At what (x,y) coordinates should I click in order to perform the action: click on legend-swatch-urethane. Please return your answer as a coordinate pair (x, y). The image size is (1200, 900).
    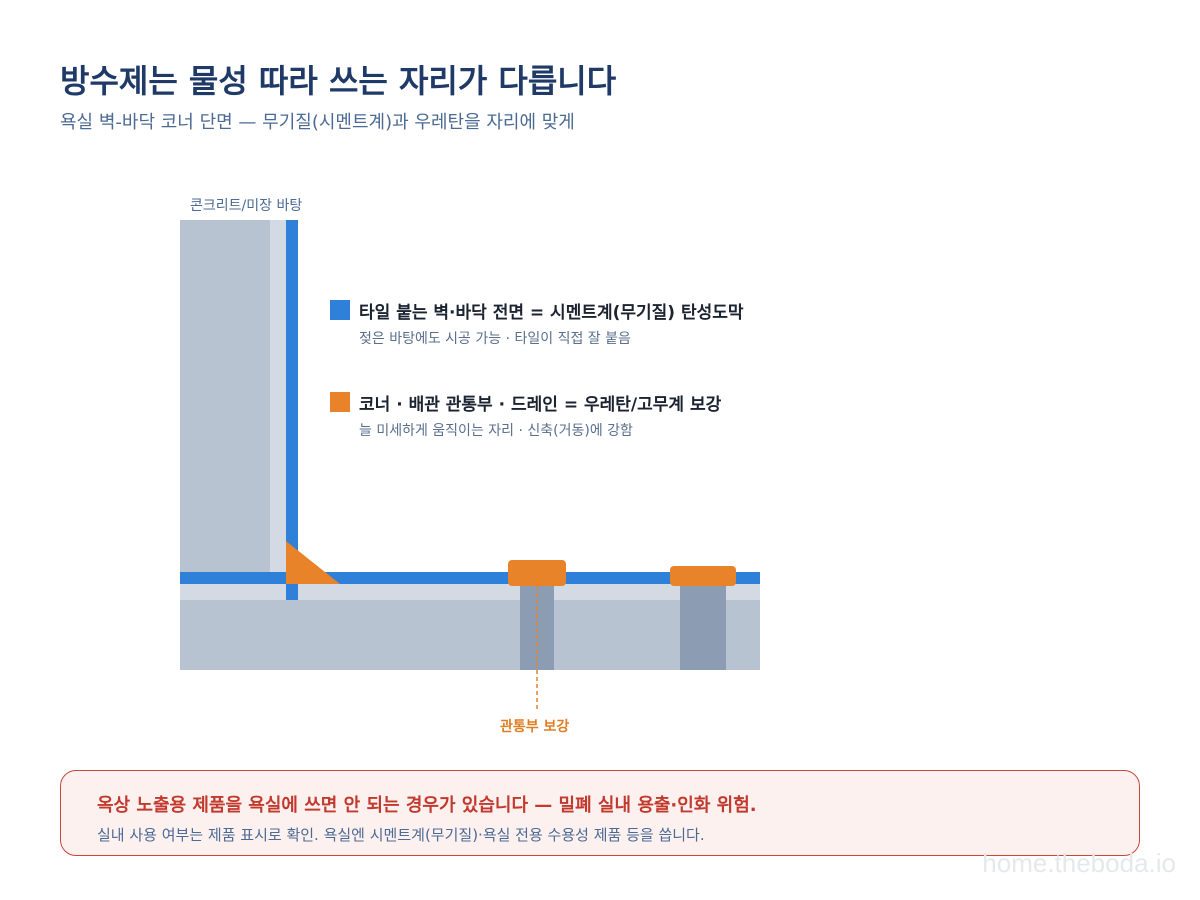
    Looking at the image, I should click on (340, 402).